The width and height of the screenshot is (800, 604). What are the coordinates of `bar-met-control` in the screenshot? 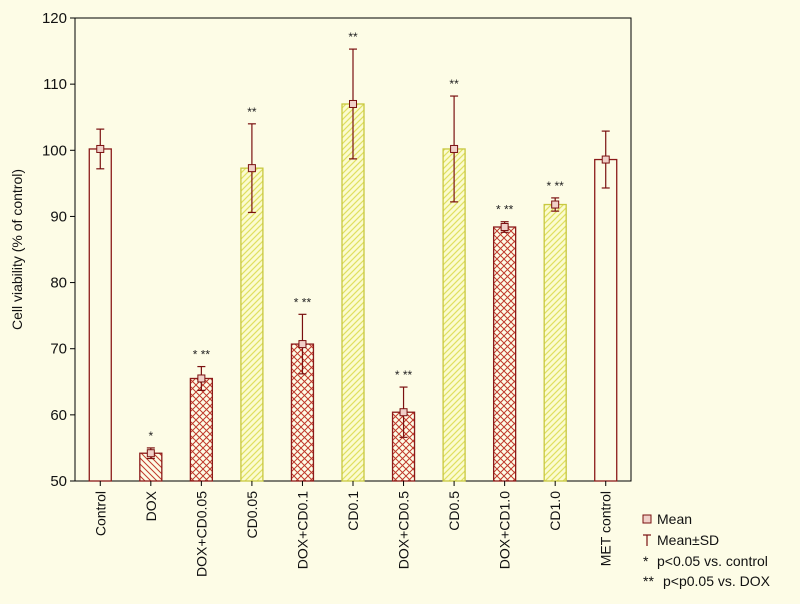 It's located at (606, 320).